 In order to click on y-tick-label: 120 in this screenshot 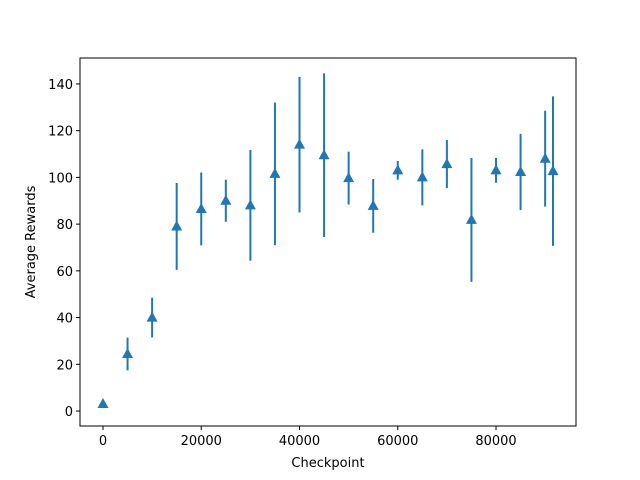, I will do `click(60, 132)`.